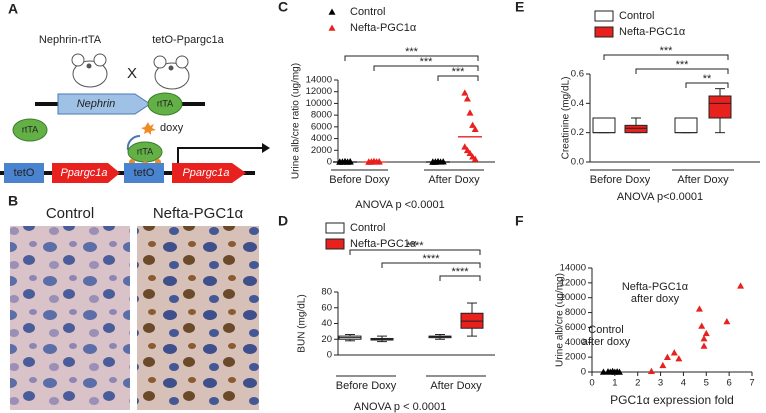  Describe the element at coordinates (519, 7) in the screenshot. I see `panel-label: E` at that location.